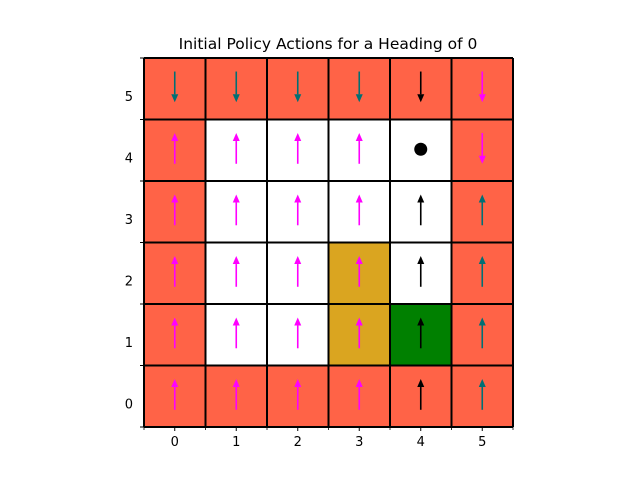 This screenshot has width=640, height=480. I want to click on y-tick-label: 1, so click(129, 343).